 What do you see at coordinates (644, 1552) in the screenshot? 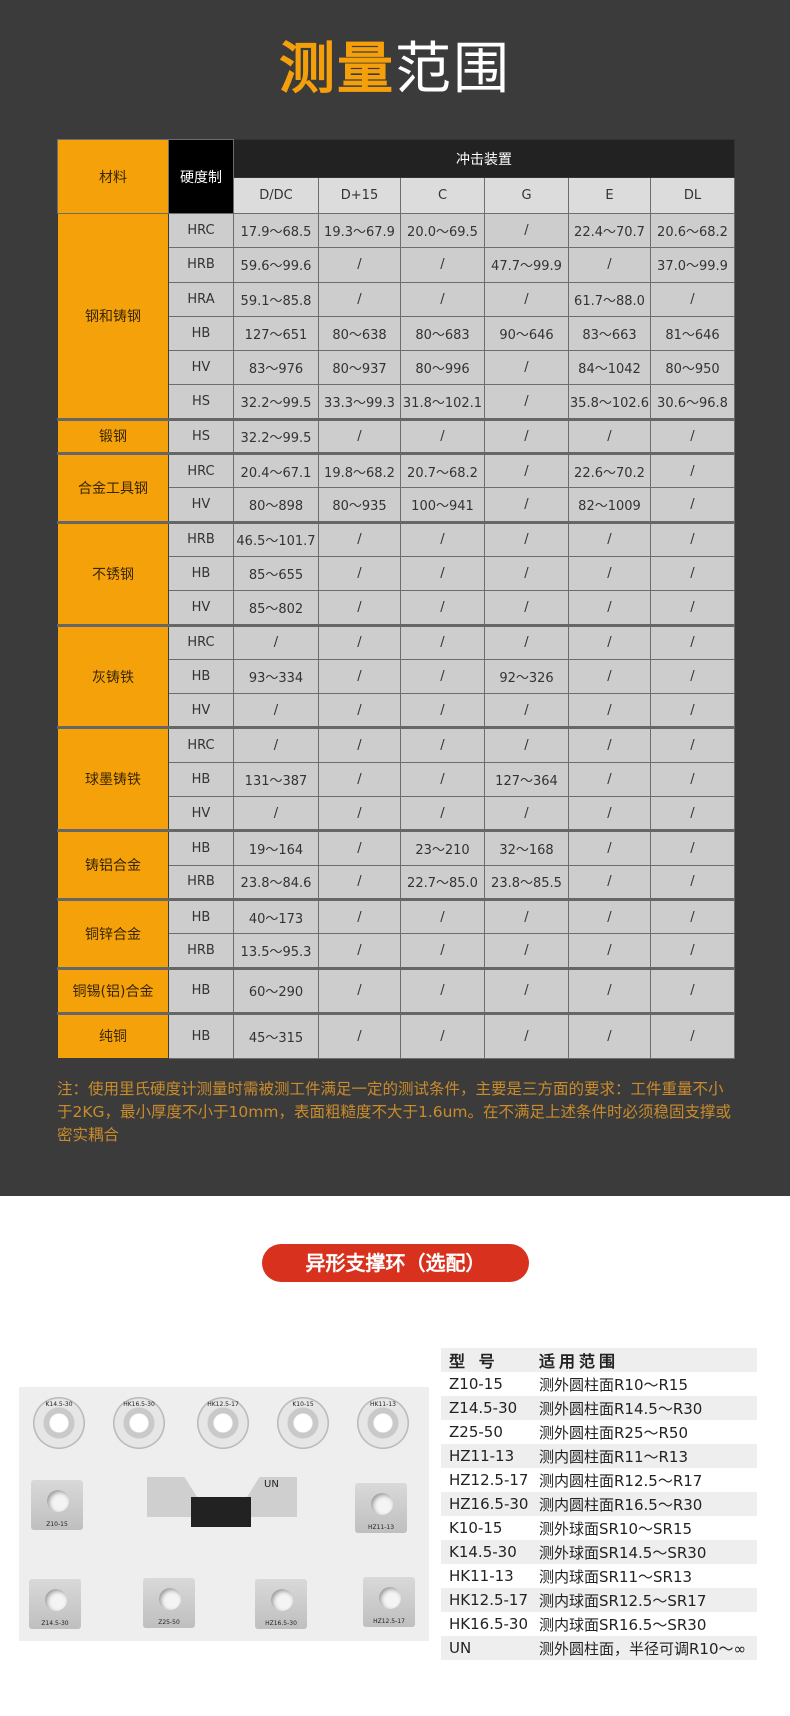
I see `ring-range: 测外球面SR14.5～SR30` at bounding box center [644, 1552].